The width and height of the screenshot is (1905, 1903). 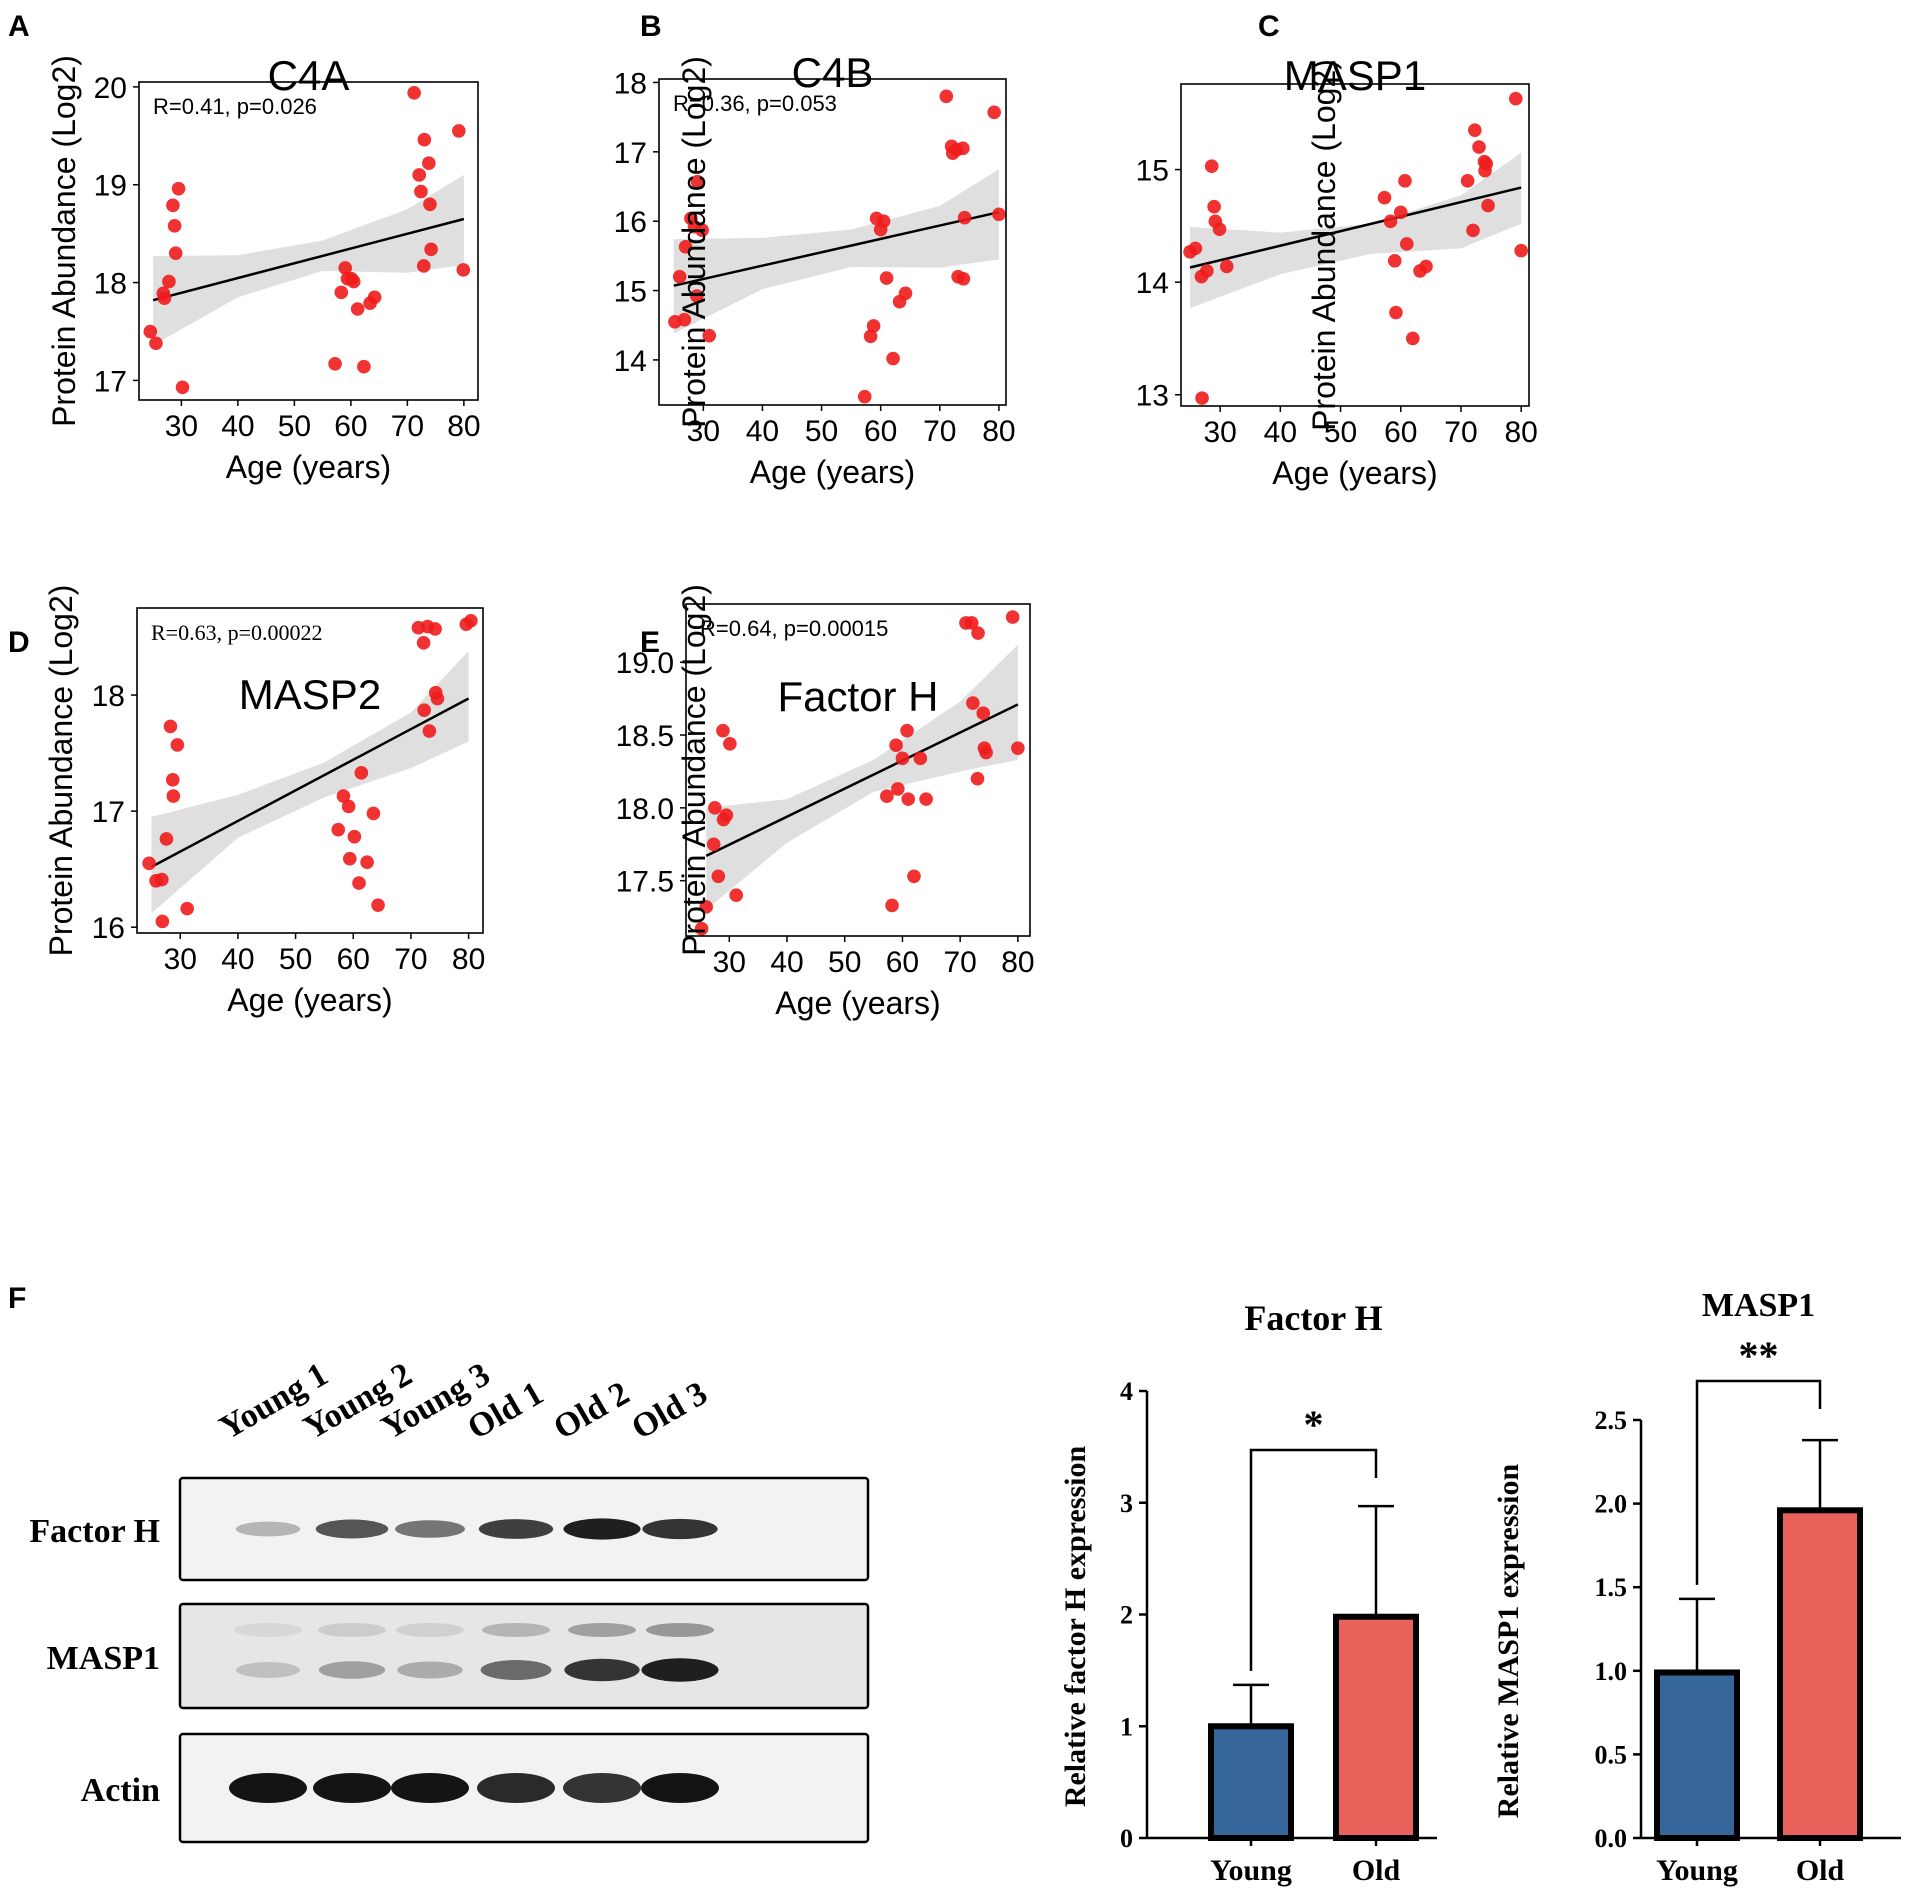 I want to click on y-tick-label: 0.0, so click(x=1611, y=1838).